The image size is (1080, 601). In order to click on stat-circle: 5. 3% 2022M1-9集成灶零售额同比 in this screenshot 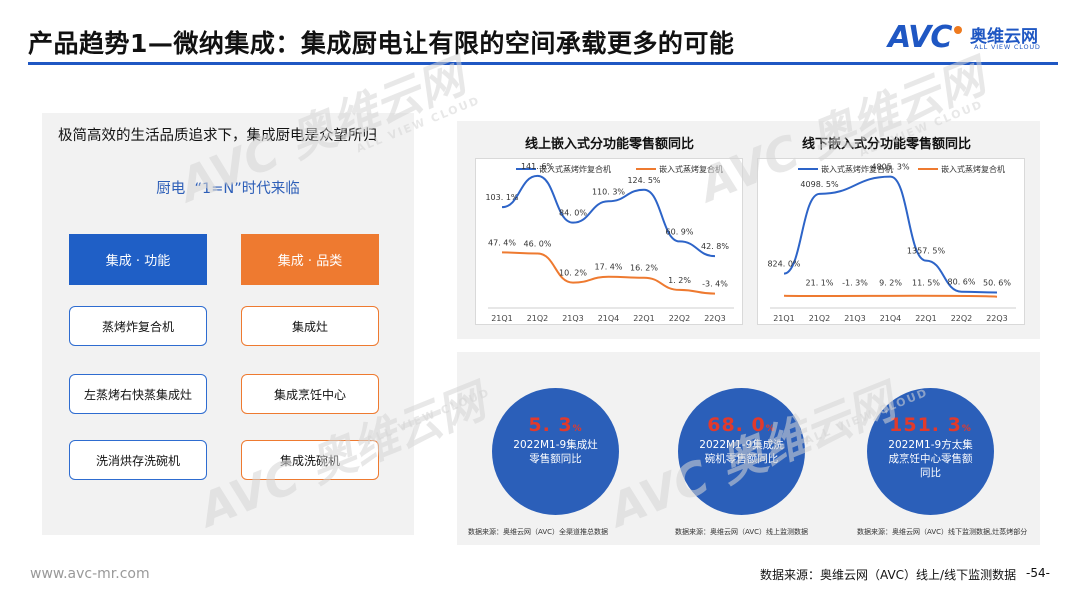, I will do `click(555, 451)`.